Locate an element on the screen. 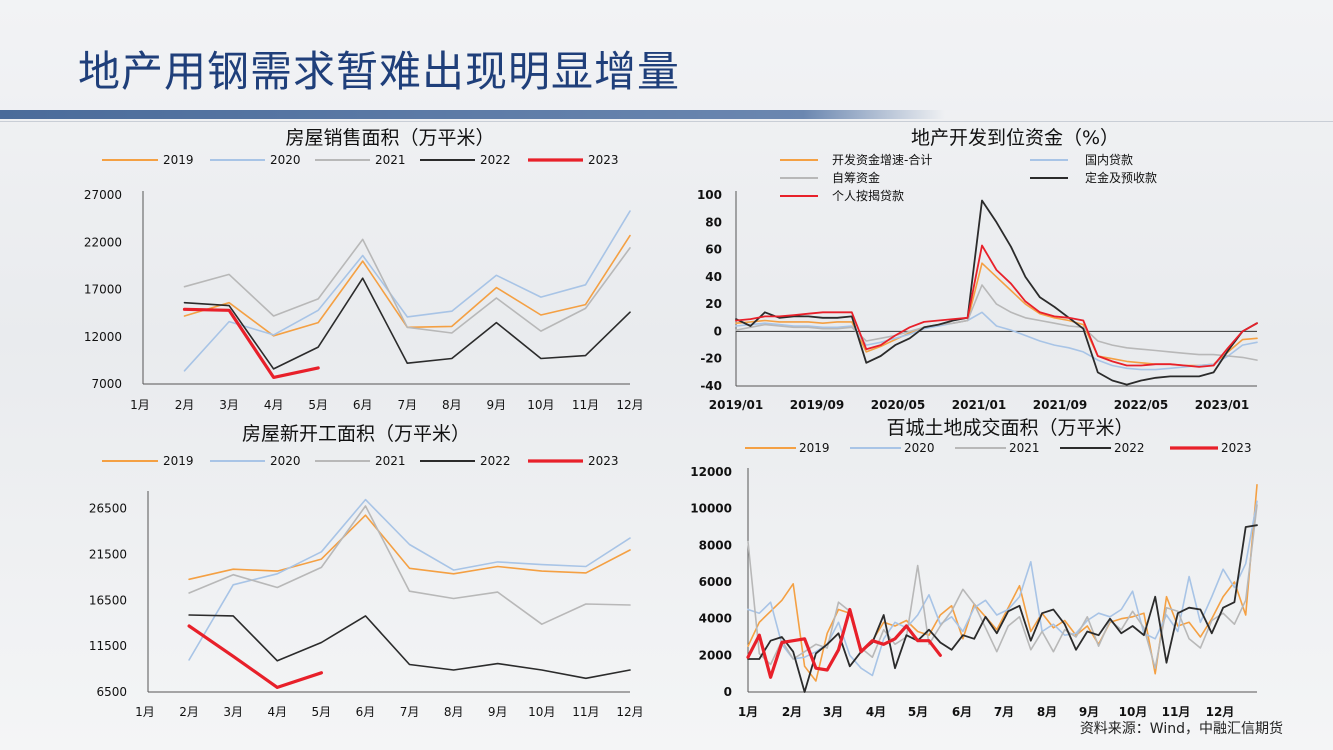  sales-ytick: 22000 is located at coordinates (103, 242).